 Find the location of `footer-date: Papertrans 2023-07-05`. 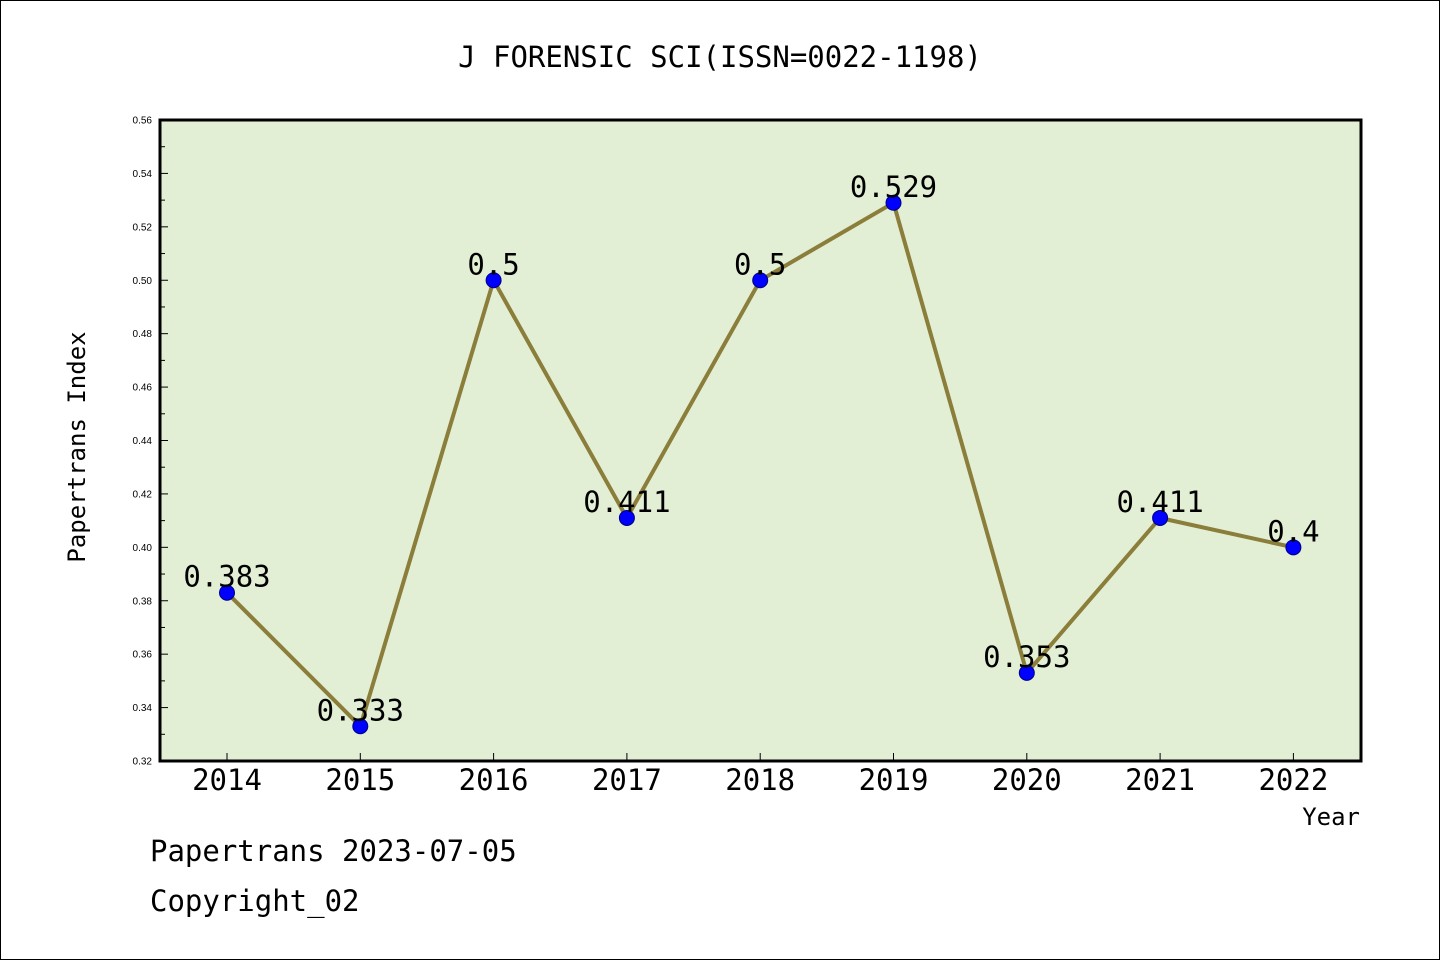

footer-date: Papertrans 2023-07-05 is located at coordinates (333, 851).